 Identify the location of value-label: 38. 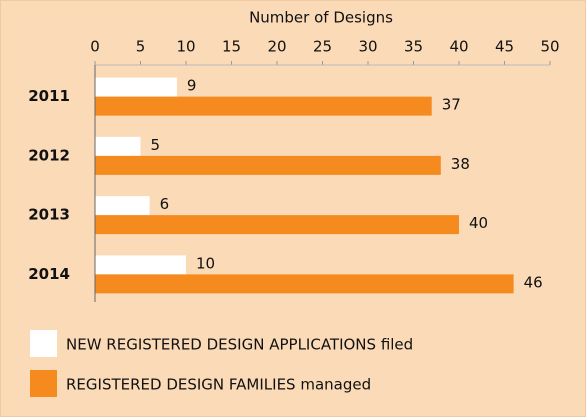
(460, 164).